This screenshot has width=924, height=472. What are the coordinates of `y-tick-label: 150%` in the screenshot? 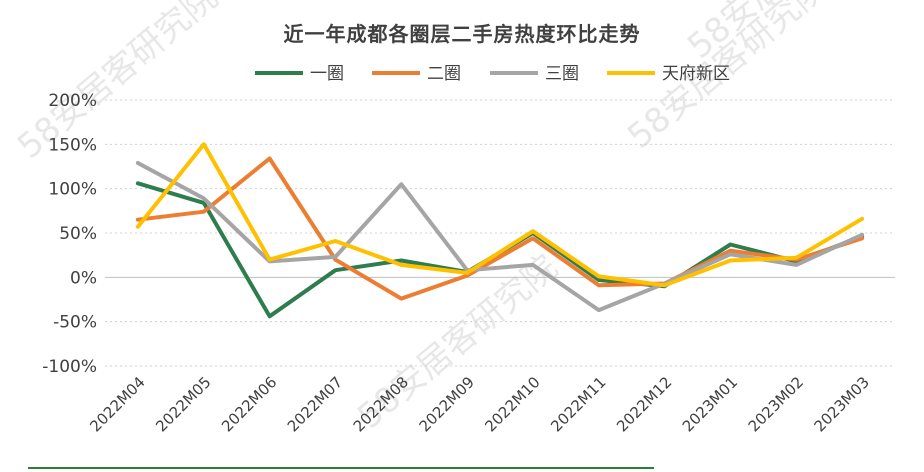 It's located at (72, 145).